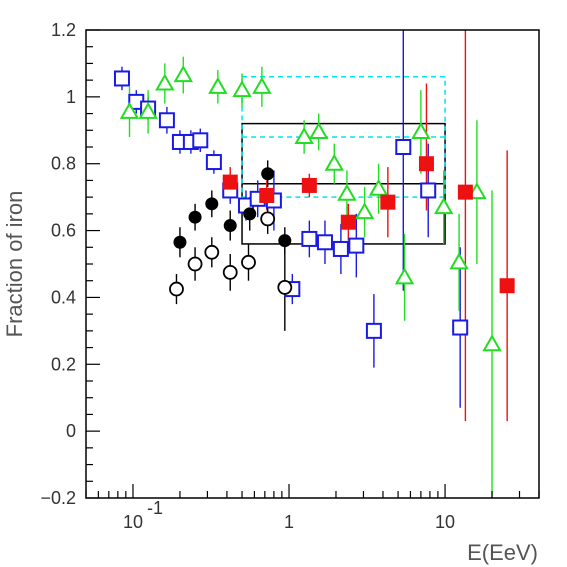  Describe the element at coordinates (63, 231) in the screenshot. I see `y-tick-label-4: 0.6` at that location.